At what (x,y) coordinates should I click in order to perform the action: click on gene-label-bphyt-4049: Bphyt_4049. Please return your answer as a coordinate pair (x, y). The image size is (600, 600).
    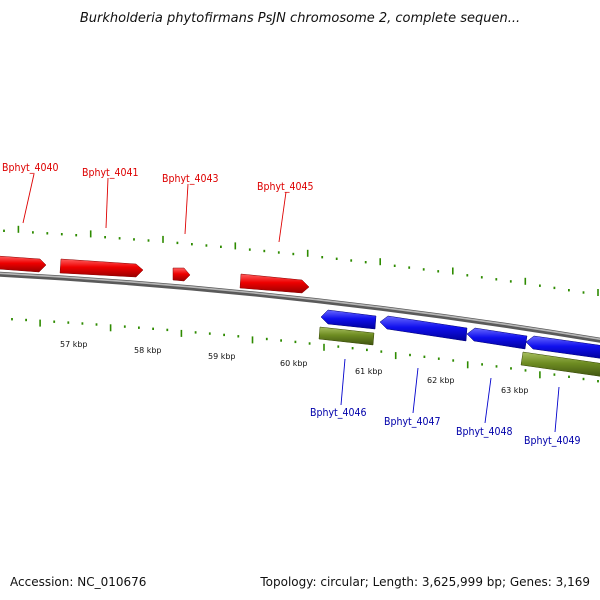
    Looking at the image, I should click on (552, 441).